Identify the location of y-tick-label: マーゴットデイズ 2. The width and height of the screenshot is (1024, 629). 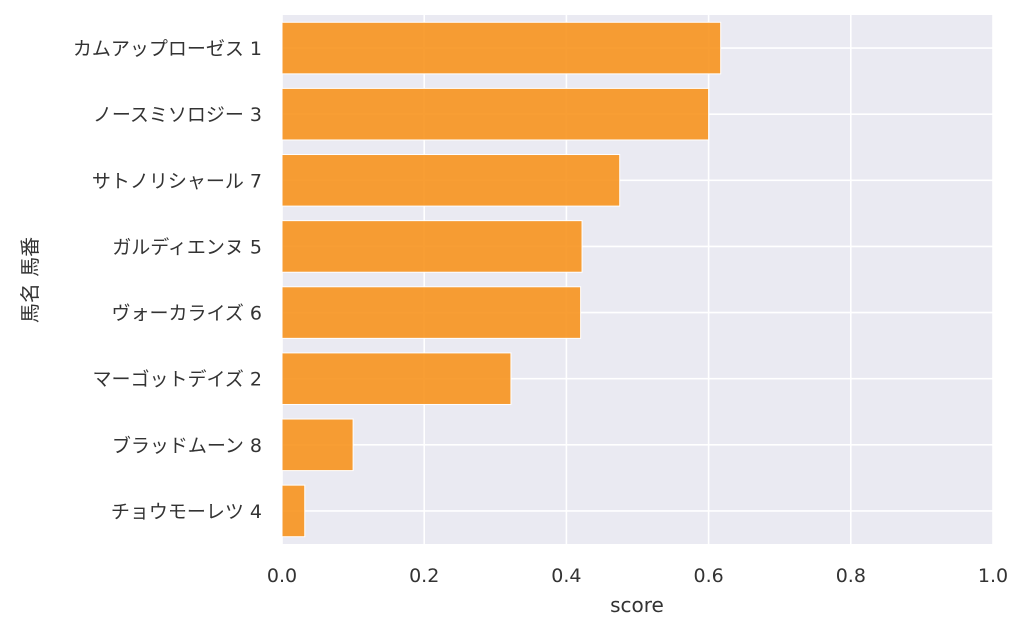
(177, 380).